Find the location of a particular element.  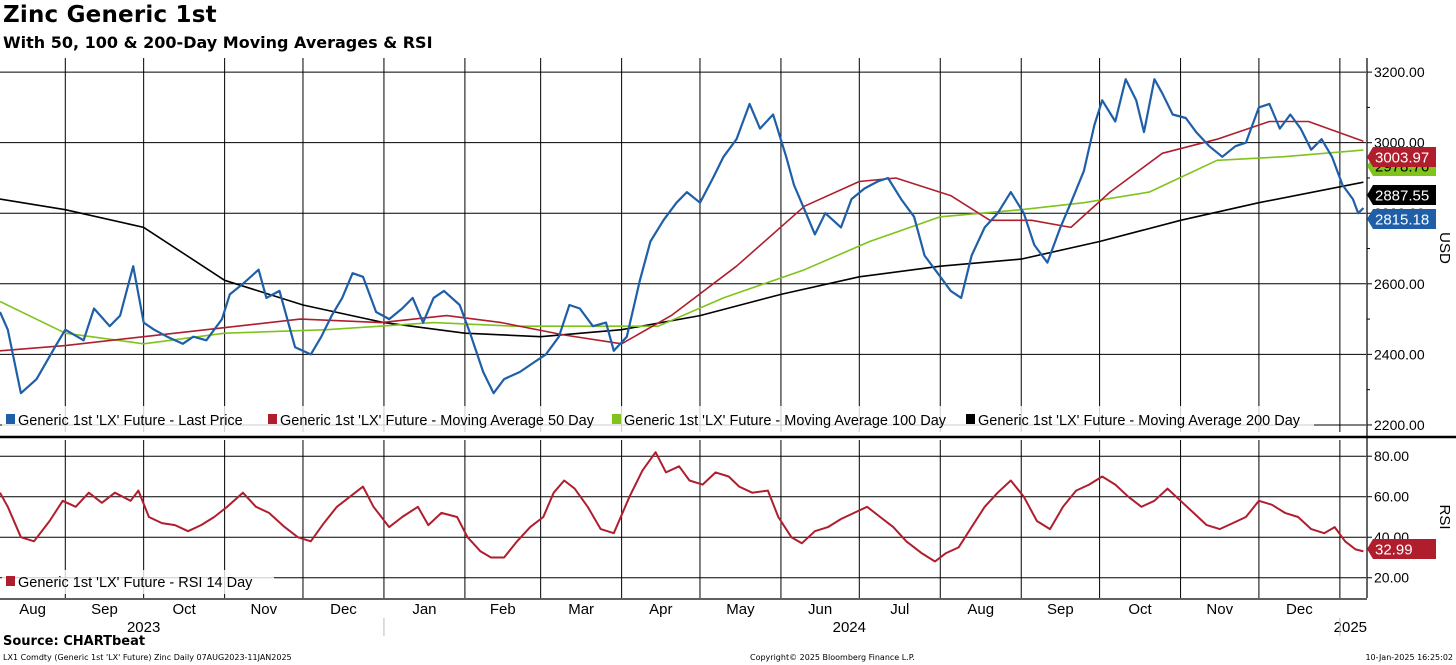

x-tick-label-month: Mar is located at coordinates (581, 609).